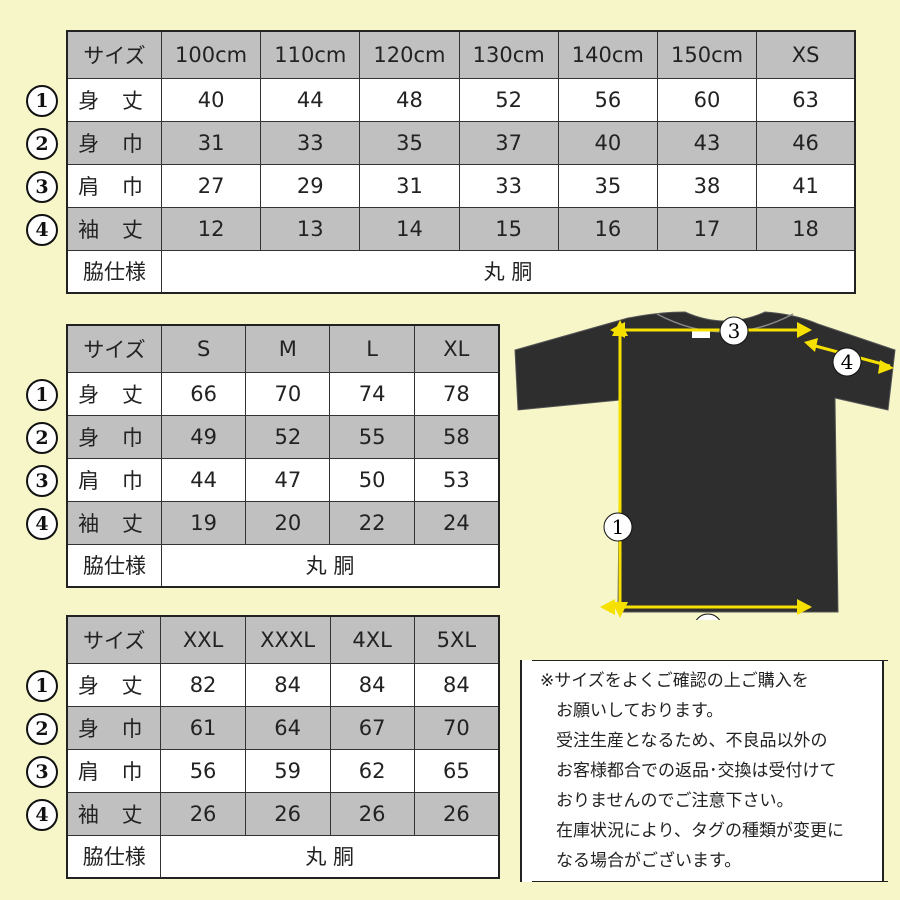 This screenshot has width=900, height=900. Describe the element at coordinates (203, 727) in the screenshot. I see `value-cell: 61` at that location.